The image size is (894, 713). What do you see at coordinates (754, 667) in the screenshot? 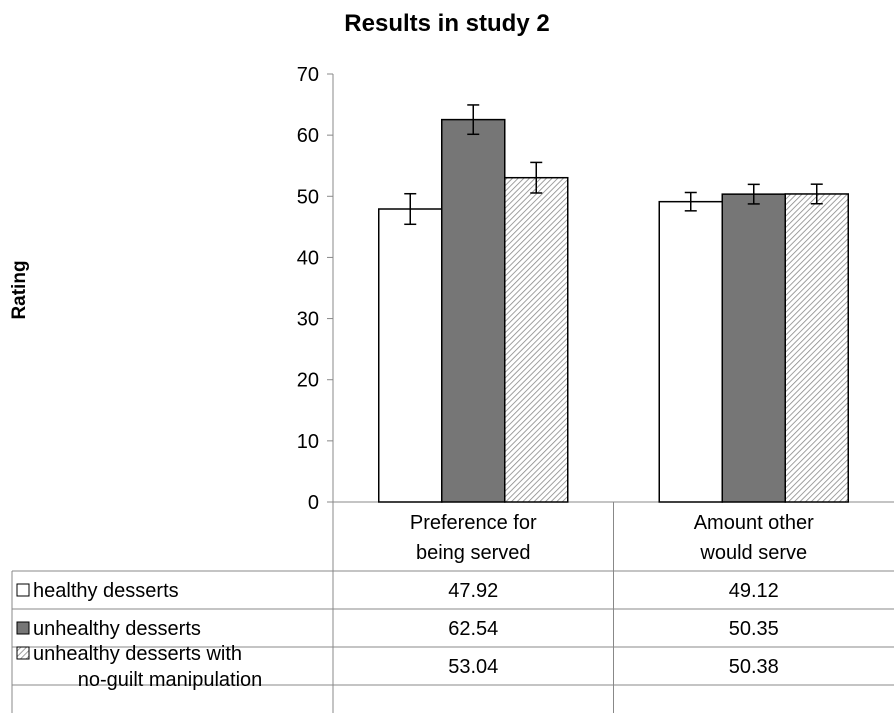
I see `data-label: 50.38` at bounding box center [754, 667].